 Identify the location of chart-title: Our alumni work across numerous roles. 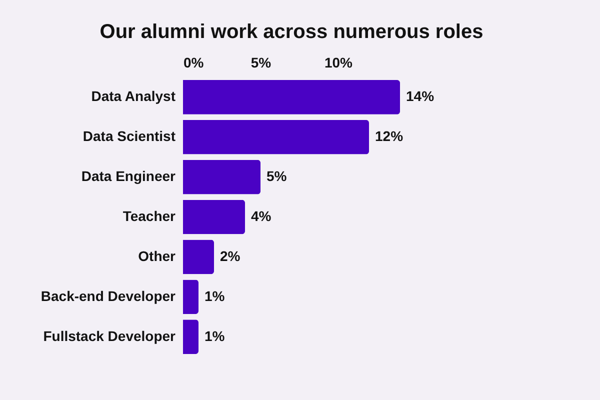
(292, 32).